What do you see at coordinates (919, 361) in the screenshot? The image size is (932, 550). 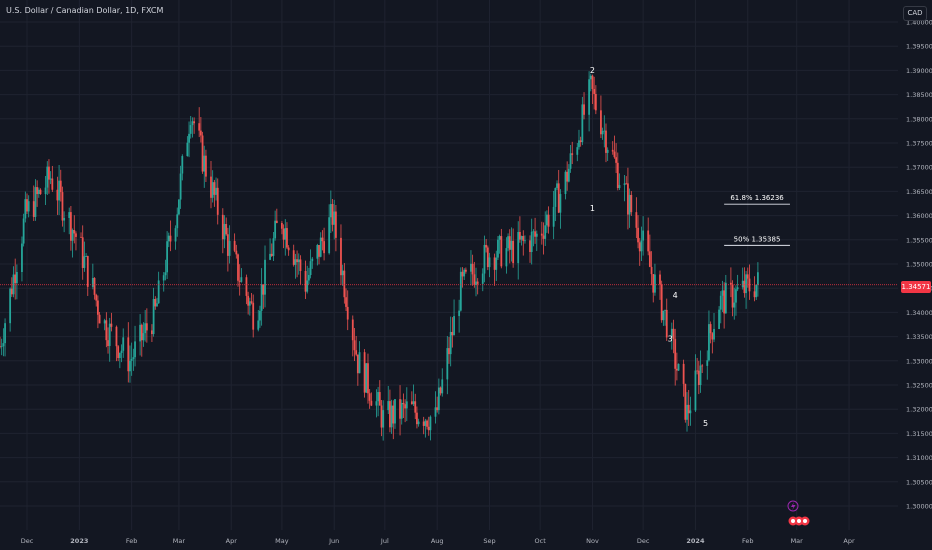 I see `price-tick-label: 1.33000` at bounding box center [919, 361].